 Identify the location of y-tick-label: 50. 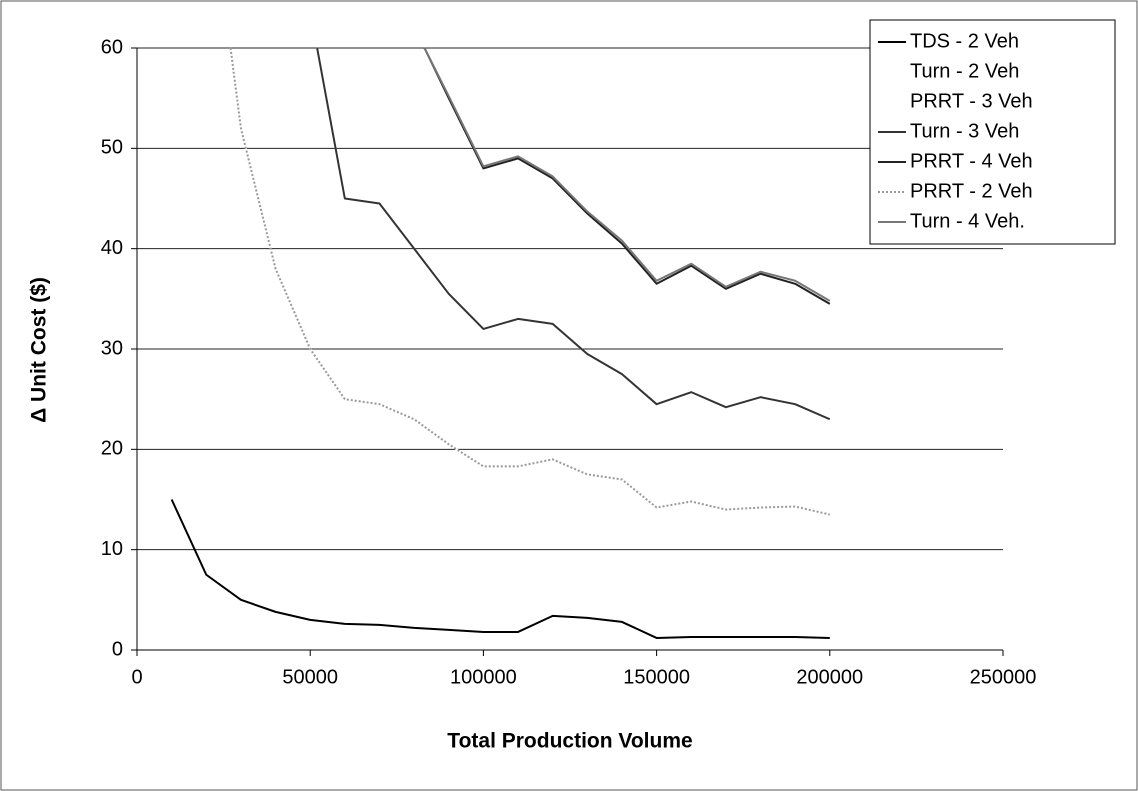
(112, 148).